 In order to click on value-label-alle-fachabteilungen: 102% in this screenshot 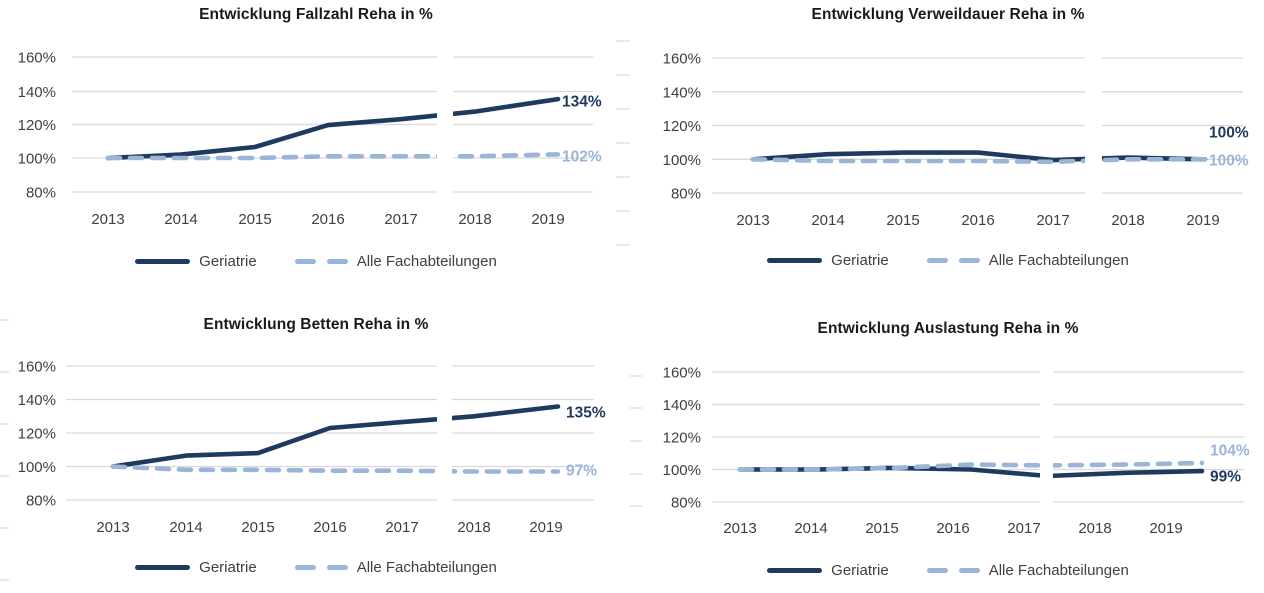, I will do `click(582, 157)`.